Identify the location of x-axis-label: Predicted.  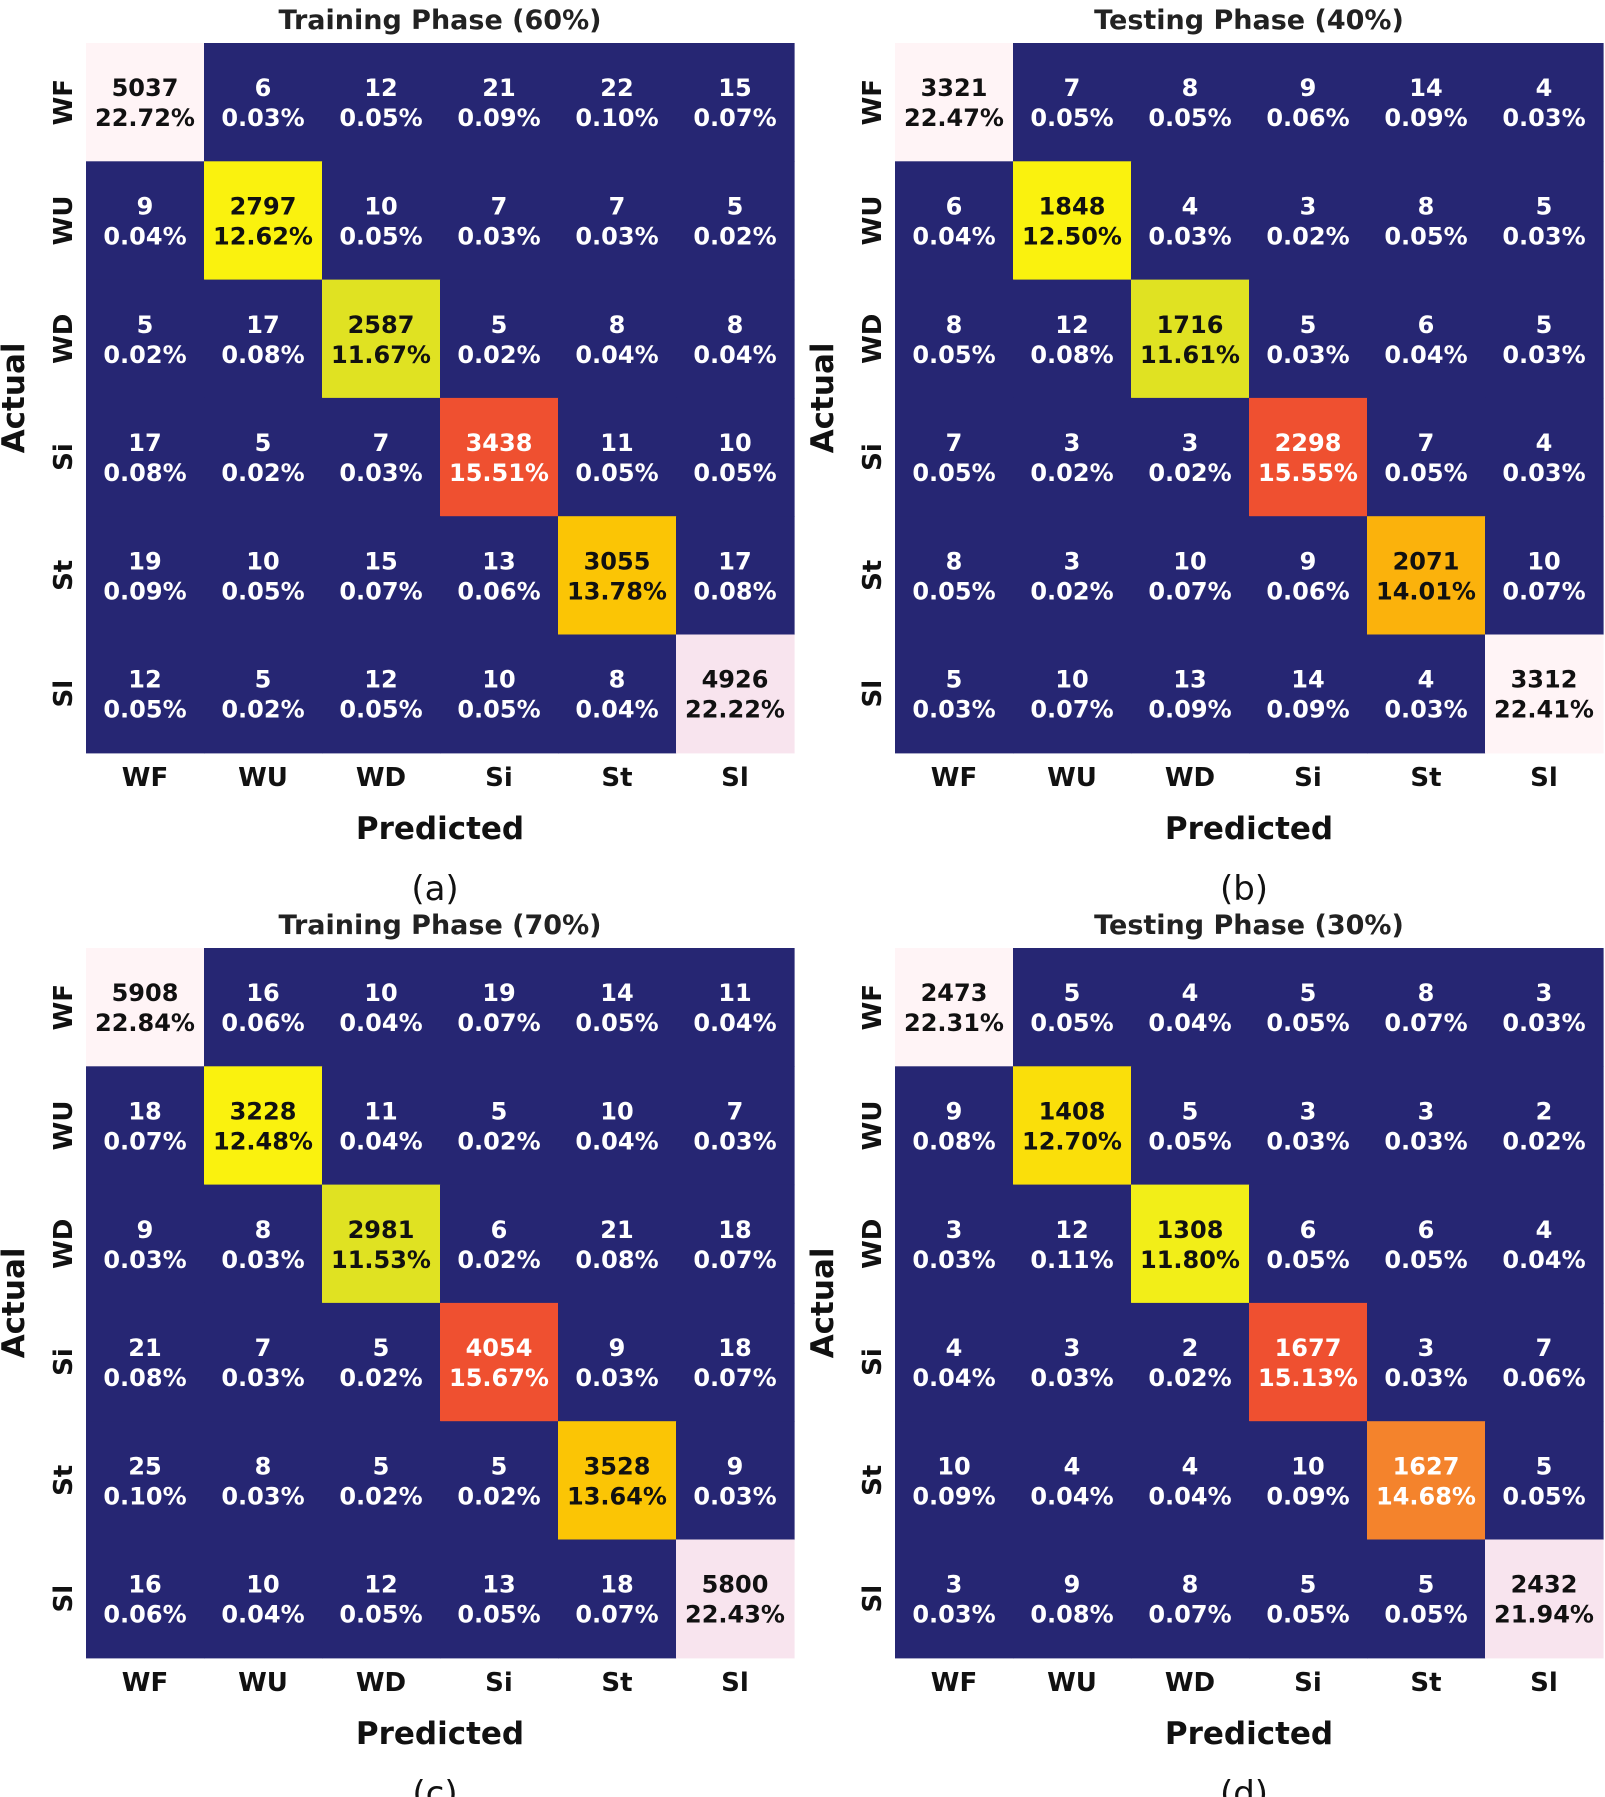
(1249, 1734).